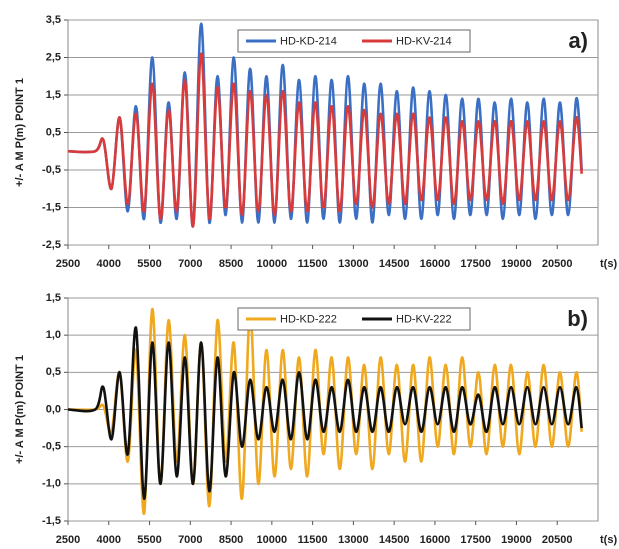  Describe the element at coordinates (424, 319) in the screenshot. I see `legend-label: HD-KV-222` at that location.